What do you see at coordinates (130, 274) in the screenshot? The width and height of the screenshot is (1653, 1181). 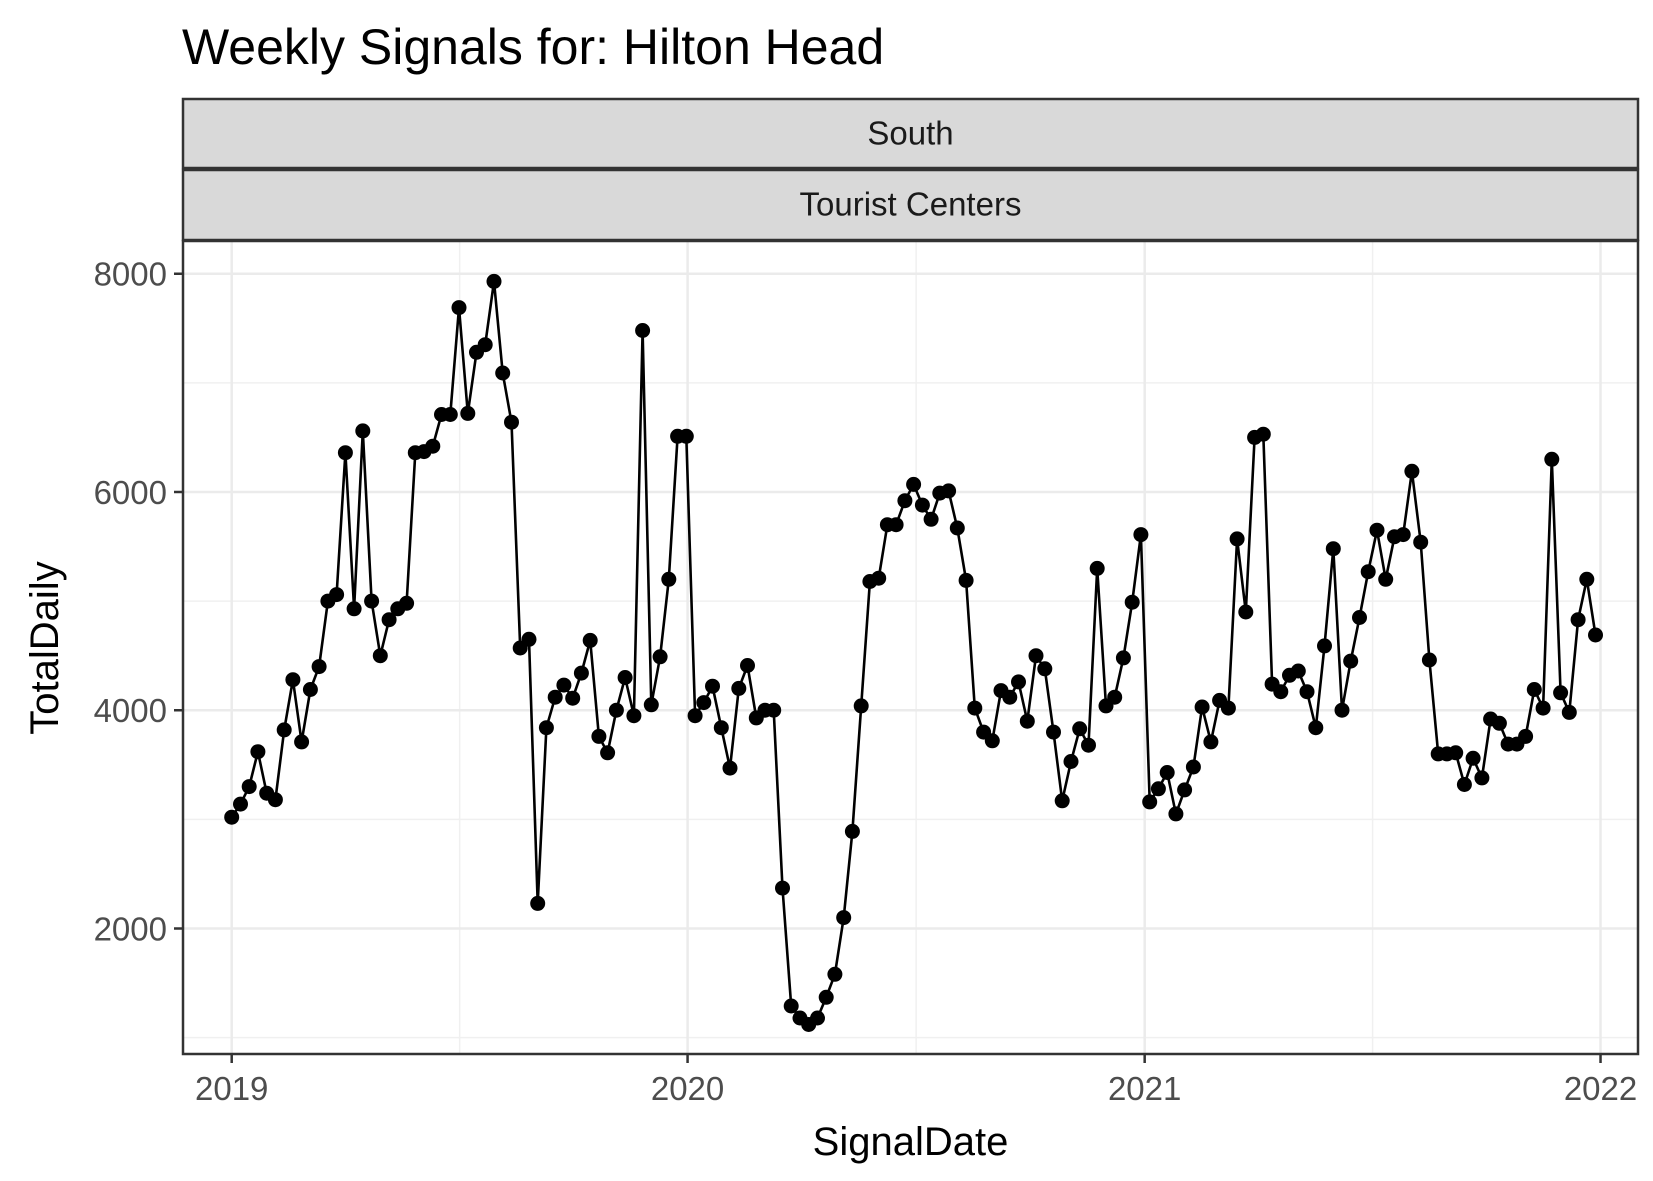 I see `y-tick-label: 8000` at bounding box center [130, 274].